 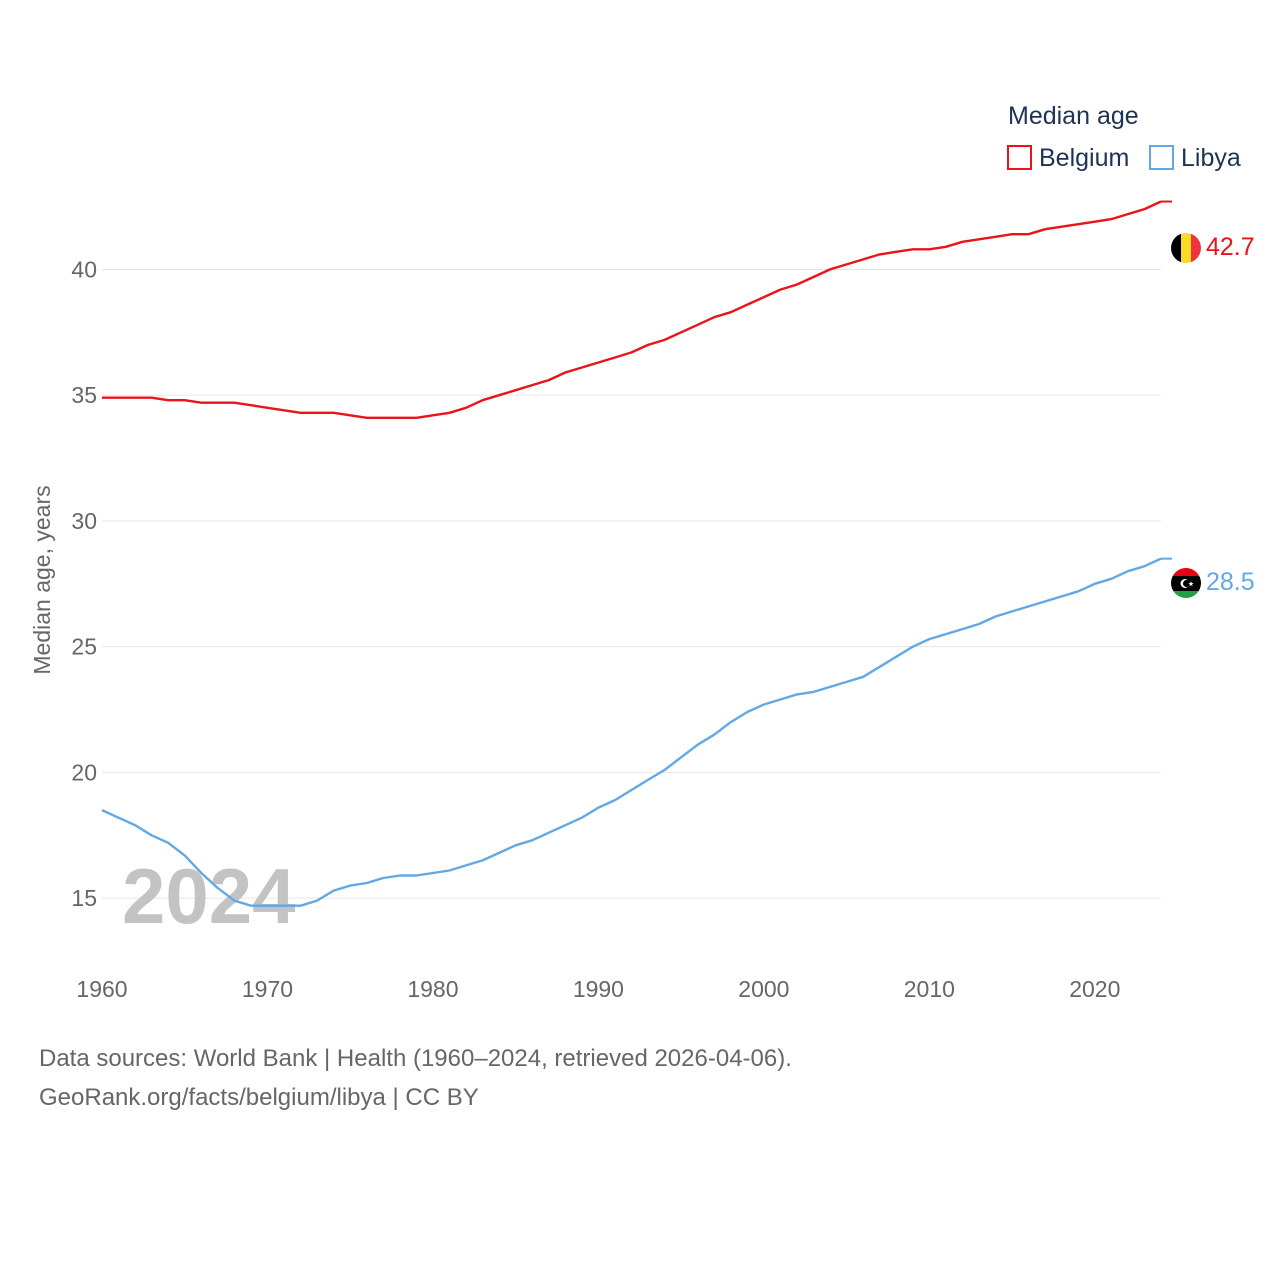 What do you see at coordinates (1073, 116) in the screenshot?
I see `legend-title: Median age` at bounding box center [1073, 116].